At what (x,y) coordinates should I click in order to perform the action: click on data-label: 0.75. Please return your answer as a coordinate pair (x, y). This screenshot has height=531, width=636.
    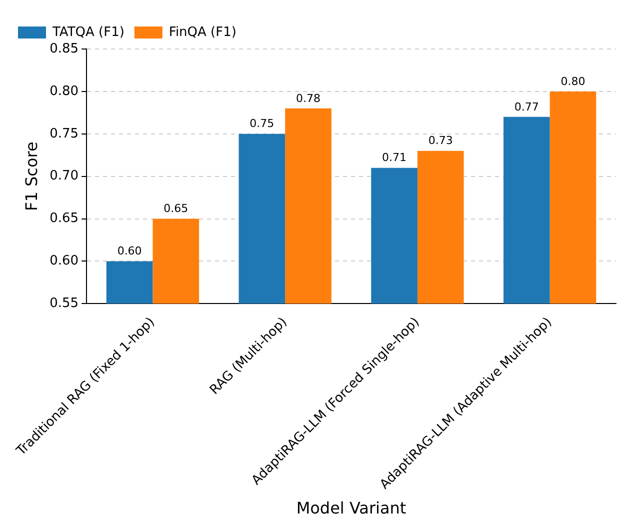
    Looking at the image, I should click on (262, 123).